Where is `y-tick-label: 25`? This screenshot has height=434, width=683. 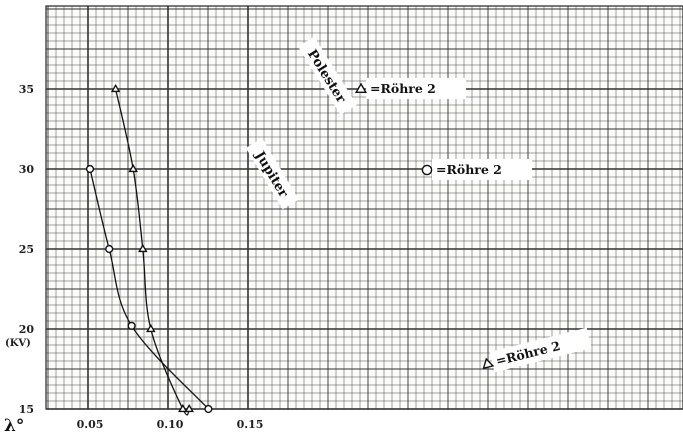
y-tick-label: 25 is located at coordinates (26, 249).